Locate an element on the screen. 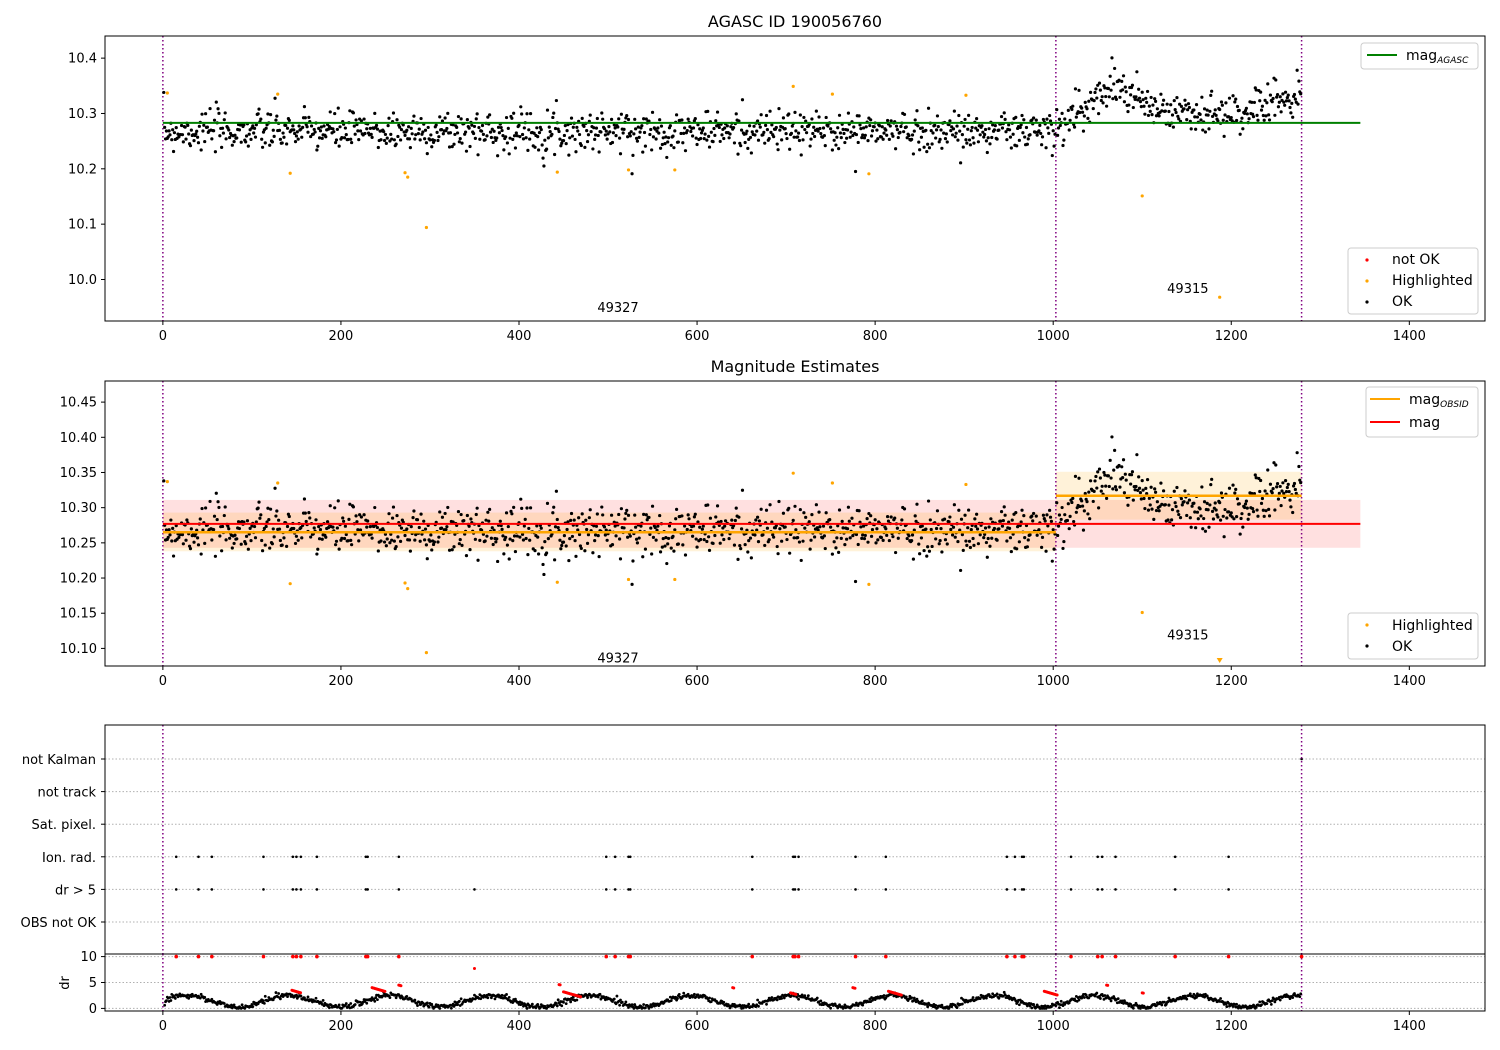 The height and width of the screenshot is (1050, 1500). flag-label: OBS not OK is located at coordinates (59, 923).